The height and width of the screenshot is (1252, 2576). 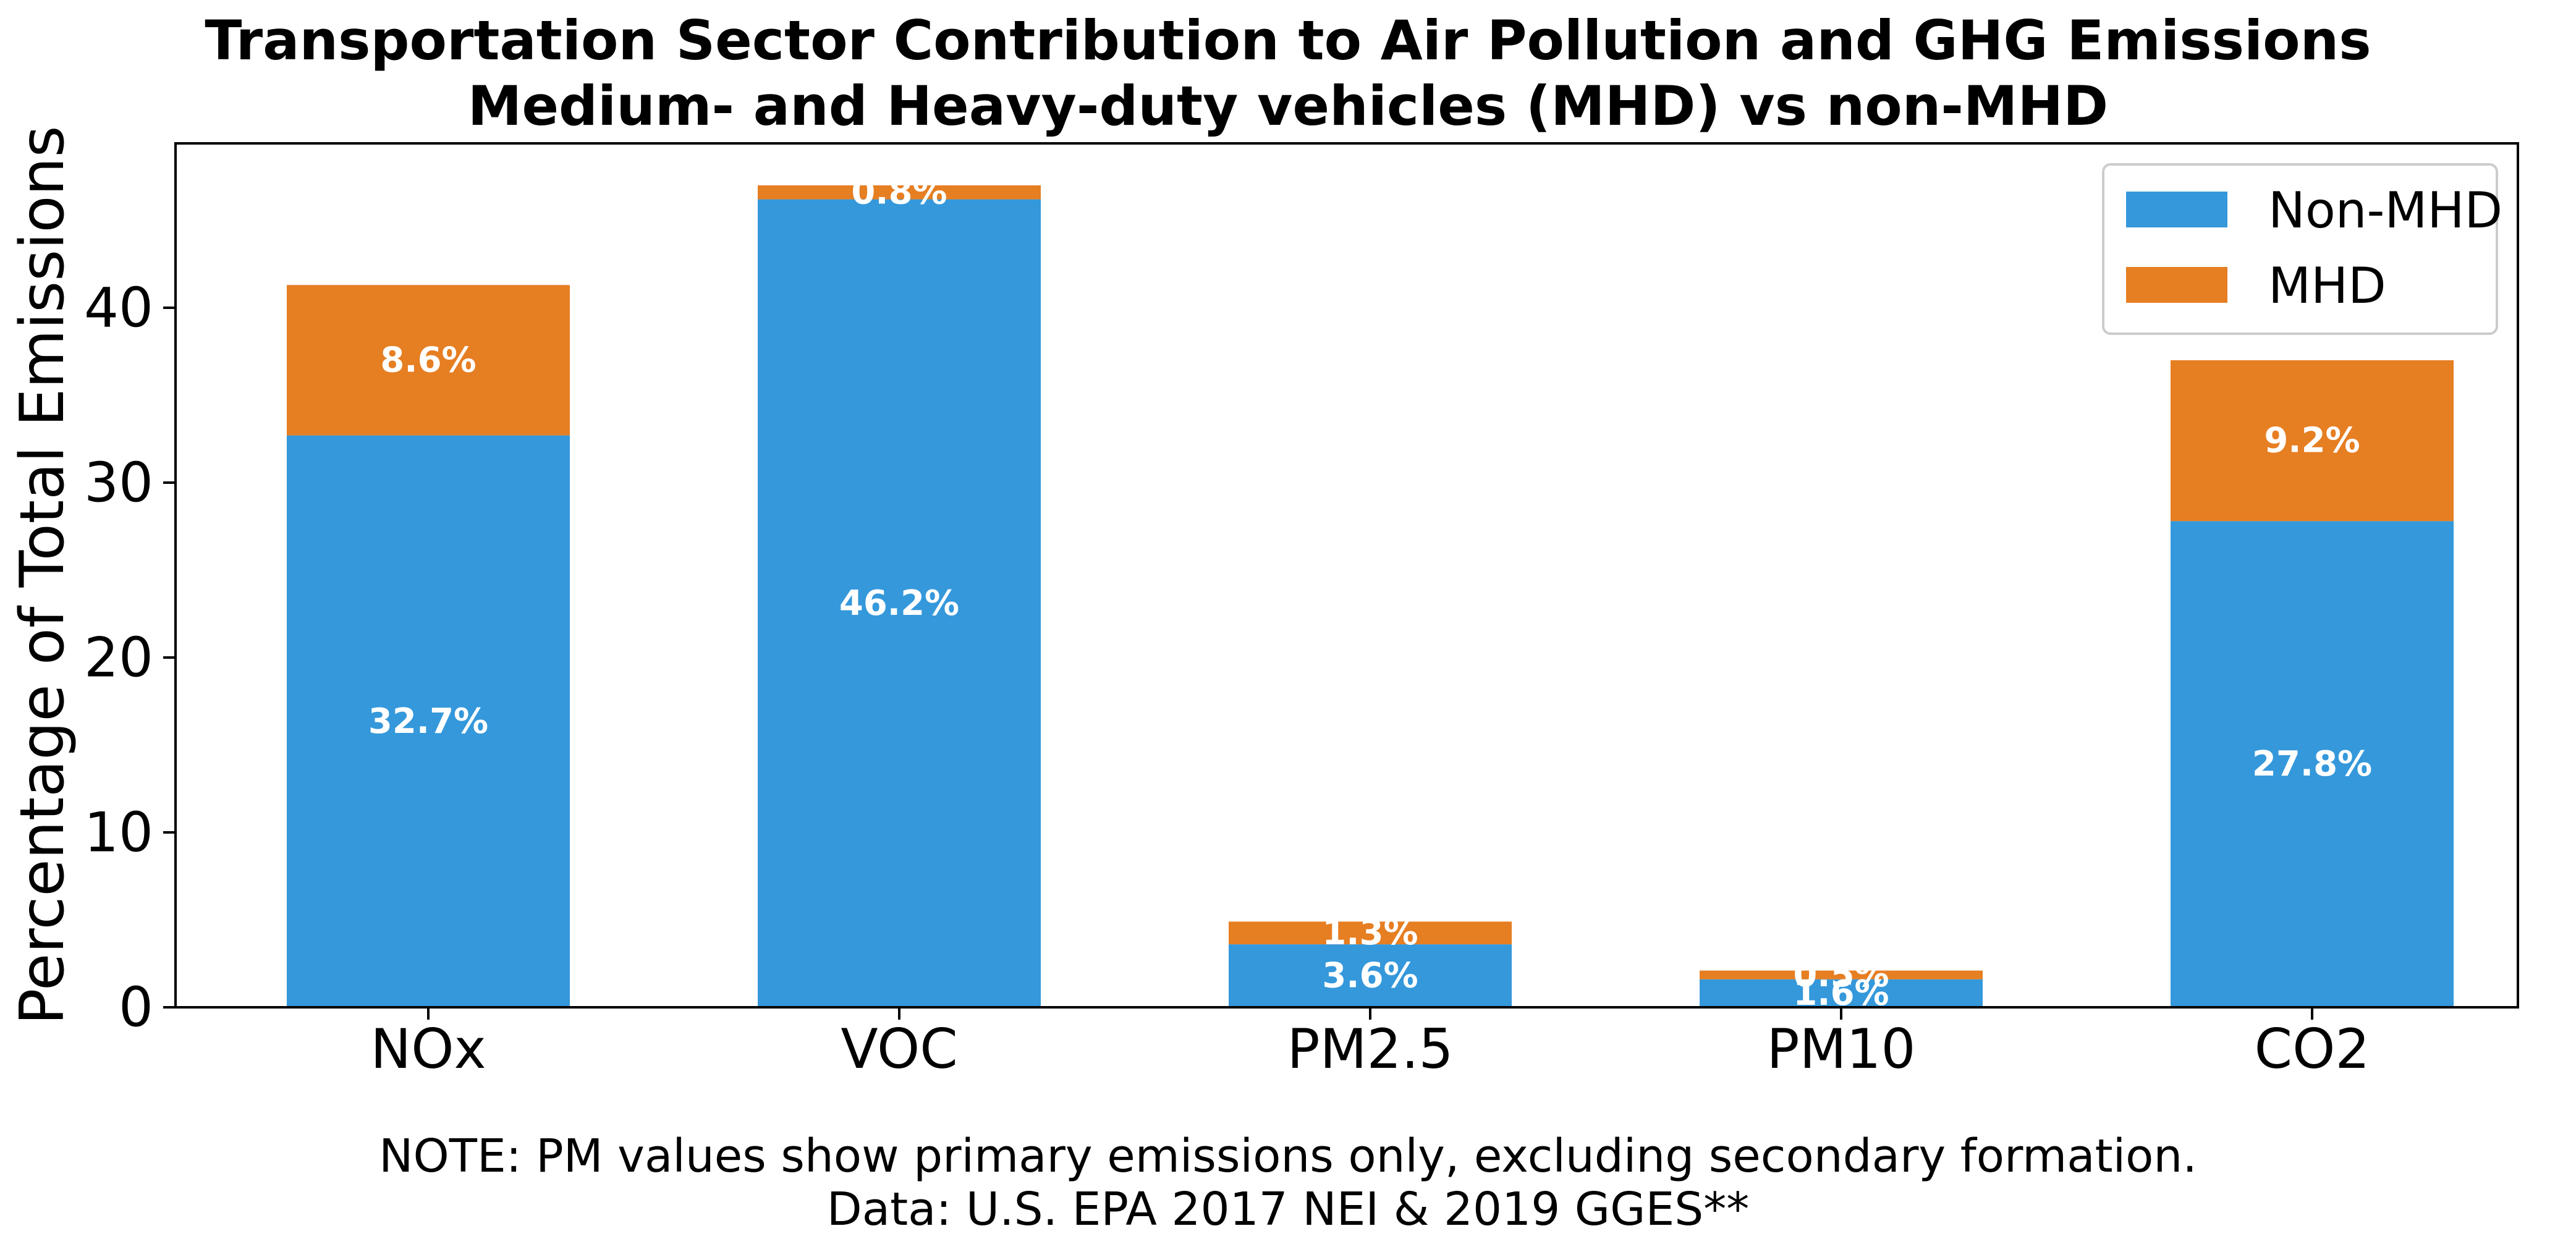 I want to click on bar-non-mhd-pm10, so click(x=1841, y=993).